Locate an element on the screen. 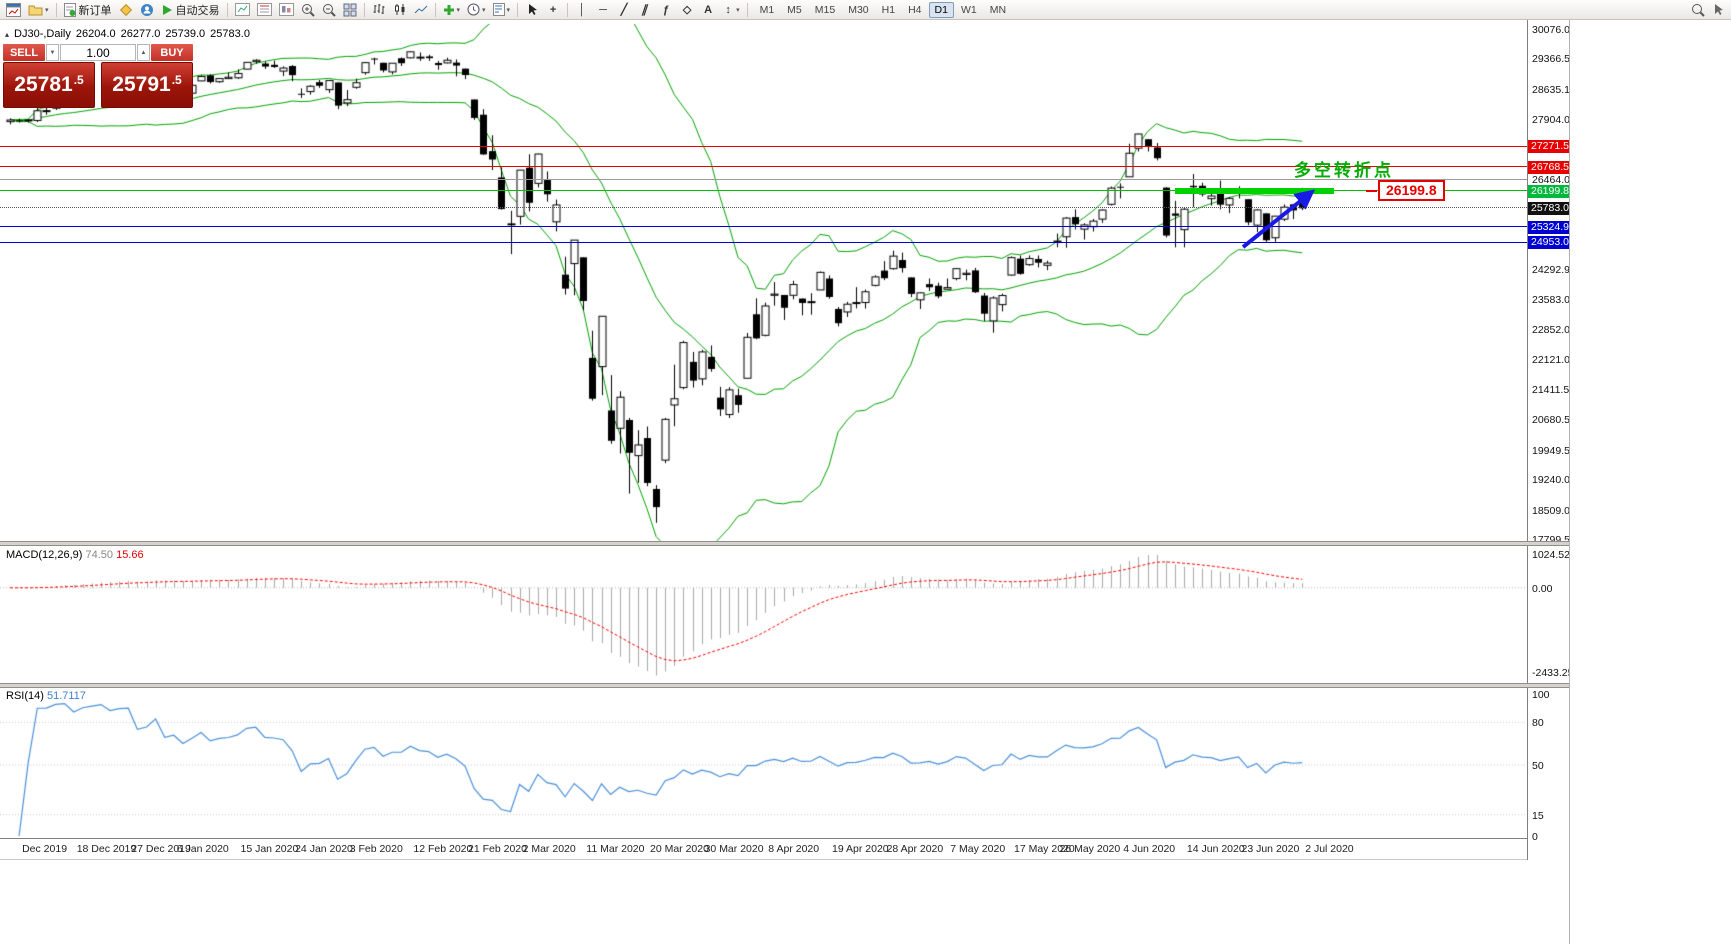 This screenshot has height=944, width=1731. horizontal-line-button: ─ is located at coordinates (603, 10).